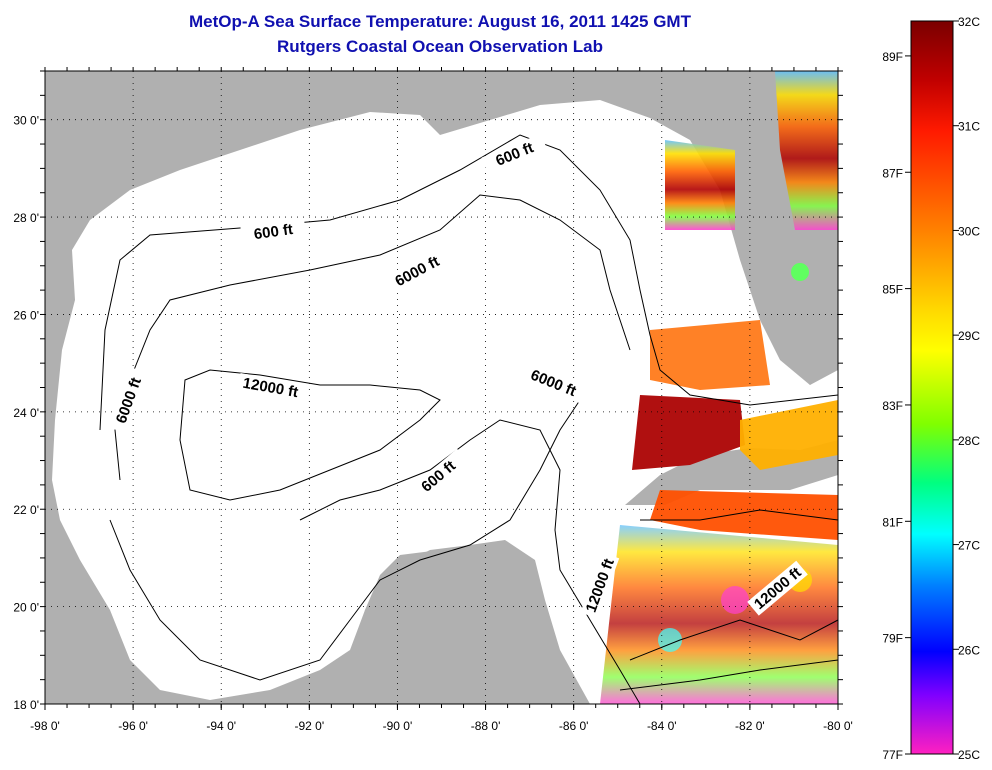 Image resolution: width=992 pixels, height=770 pixels. I want to click on colorbar-label-f: 79F, so click(892, 639).